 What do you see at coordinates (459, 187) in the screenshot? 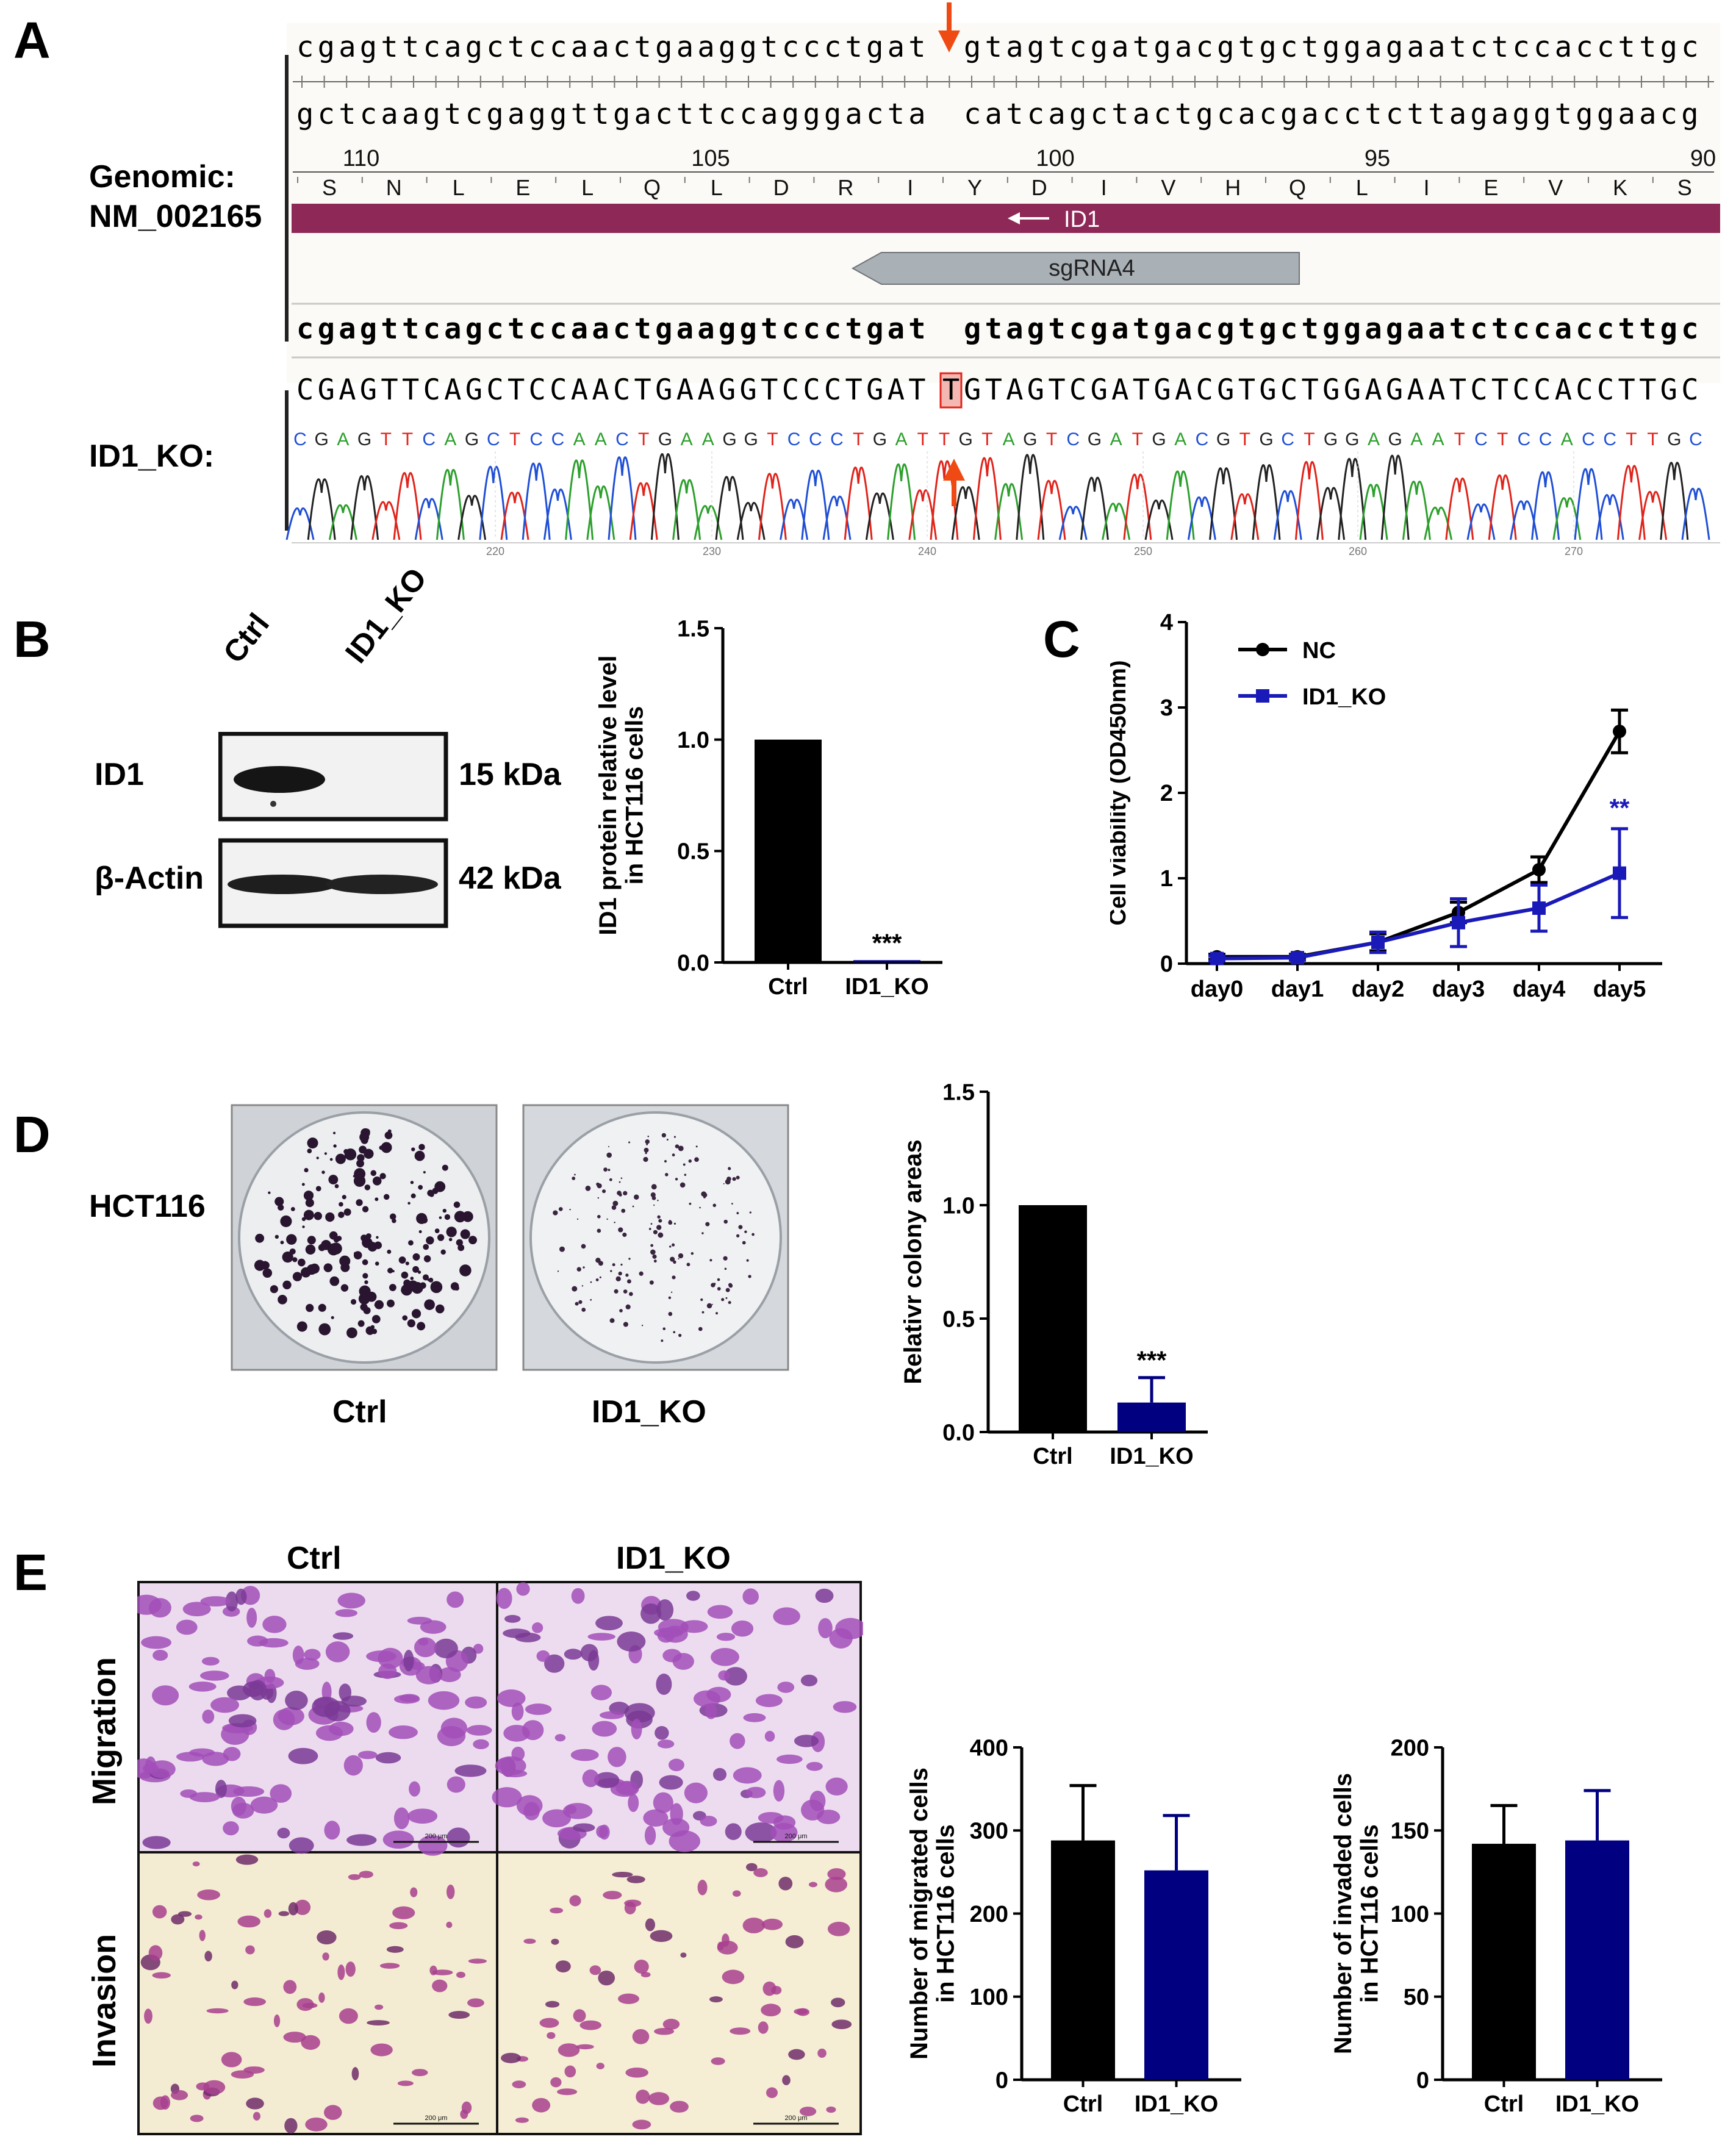
I see `amino-acid: L` at bounding box center [459, 187].